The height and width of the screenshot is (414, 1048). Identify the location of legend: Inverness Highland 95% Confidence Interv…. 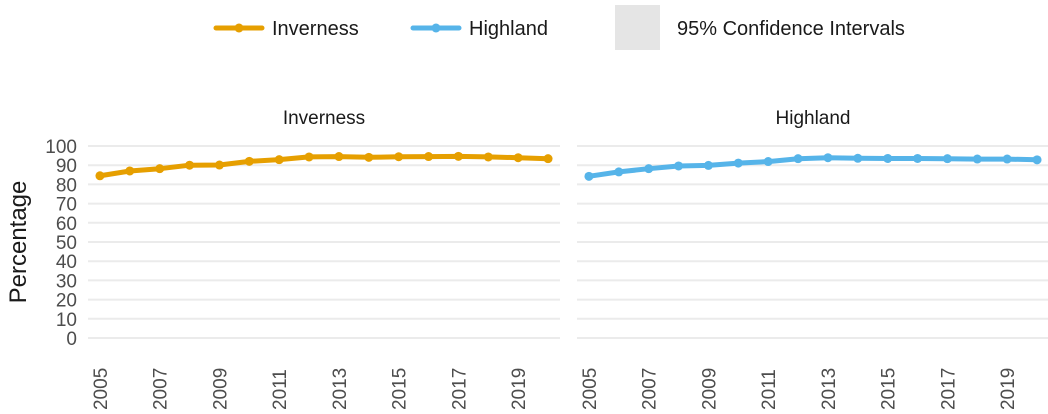
(559, 27).